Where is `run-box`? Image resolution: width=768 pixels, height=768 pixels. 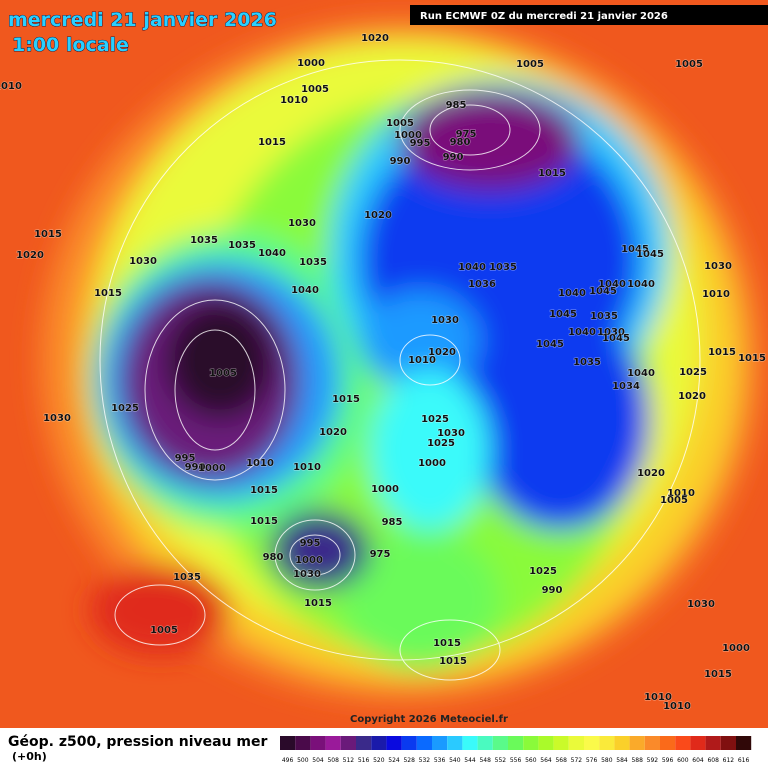 run-box is located at coordinates (589, 15).